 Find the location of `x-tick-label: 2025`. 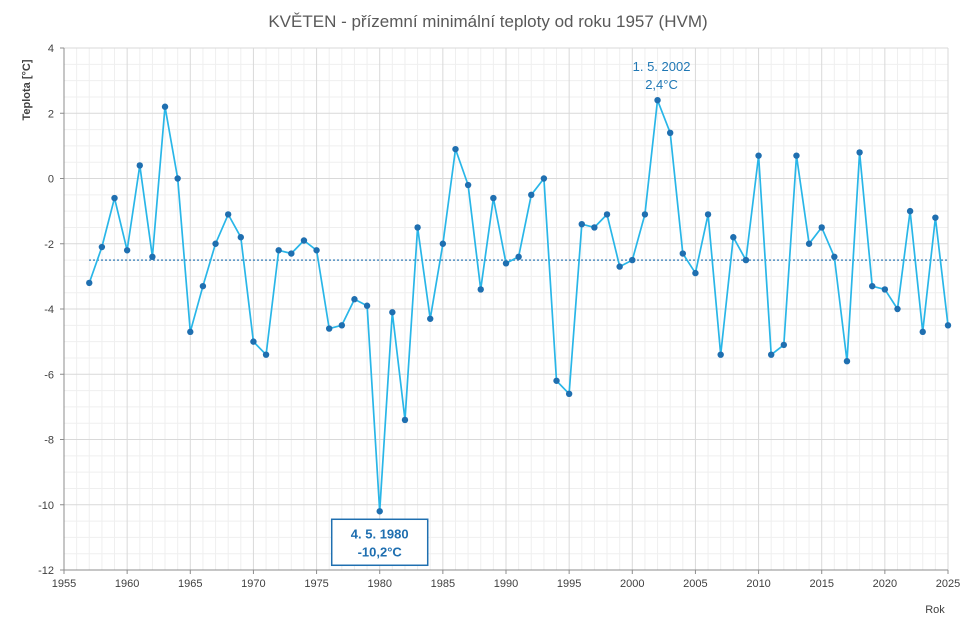

x-tick-label: 2025 is located at coordinates (948, 584).